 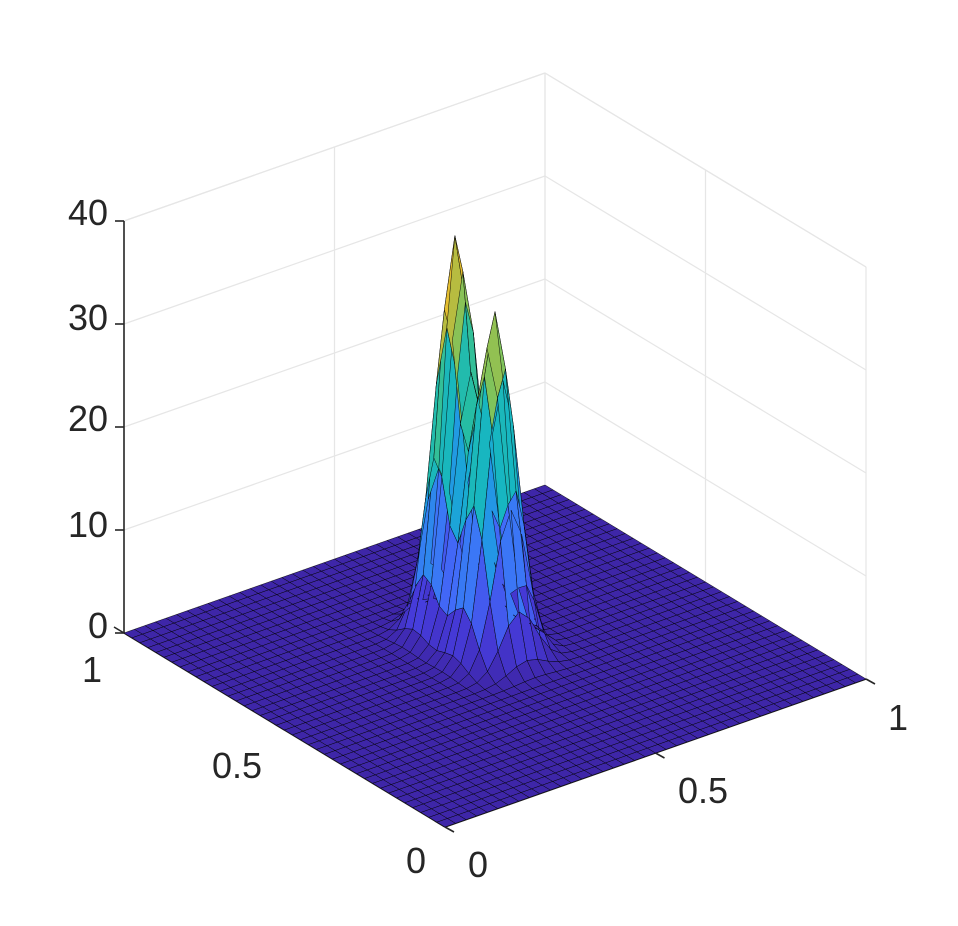 What do you see at coordinates (88, 212) in the screenshot?
I see `z-tick-label-40: 40` at bounding box center [88, 212].